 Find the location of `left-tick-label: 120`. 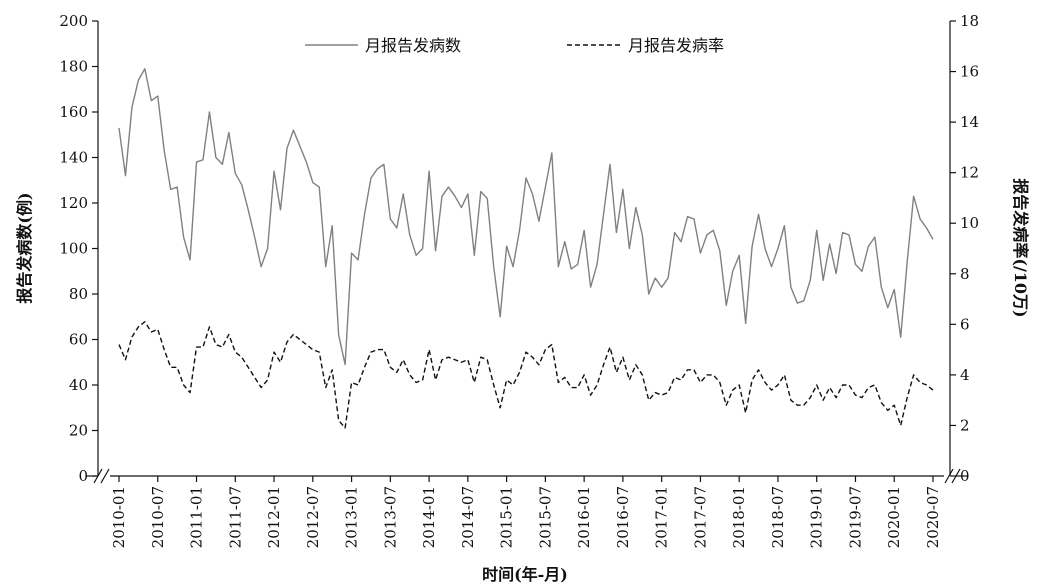

left-tick-label: 120 is located at coordinates (73, 203).